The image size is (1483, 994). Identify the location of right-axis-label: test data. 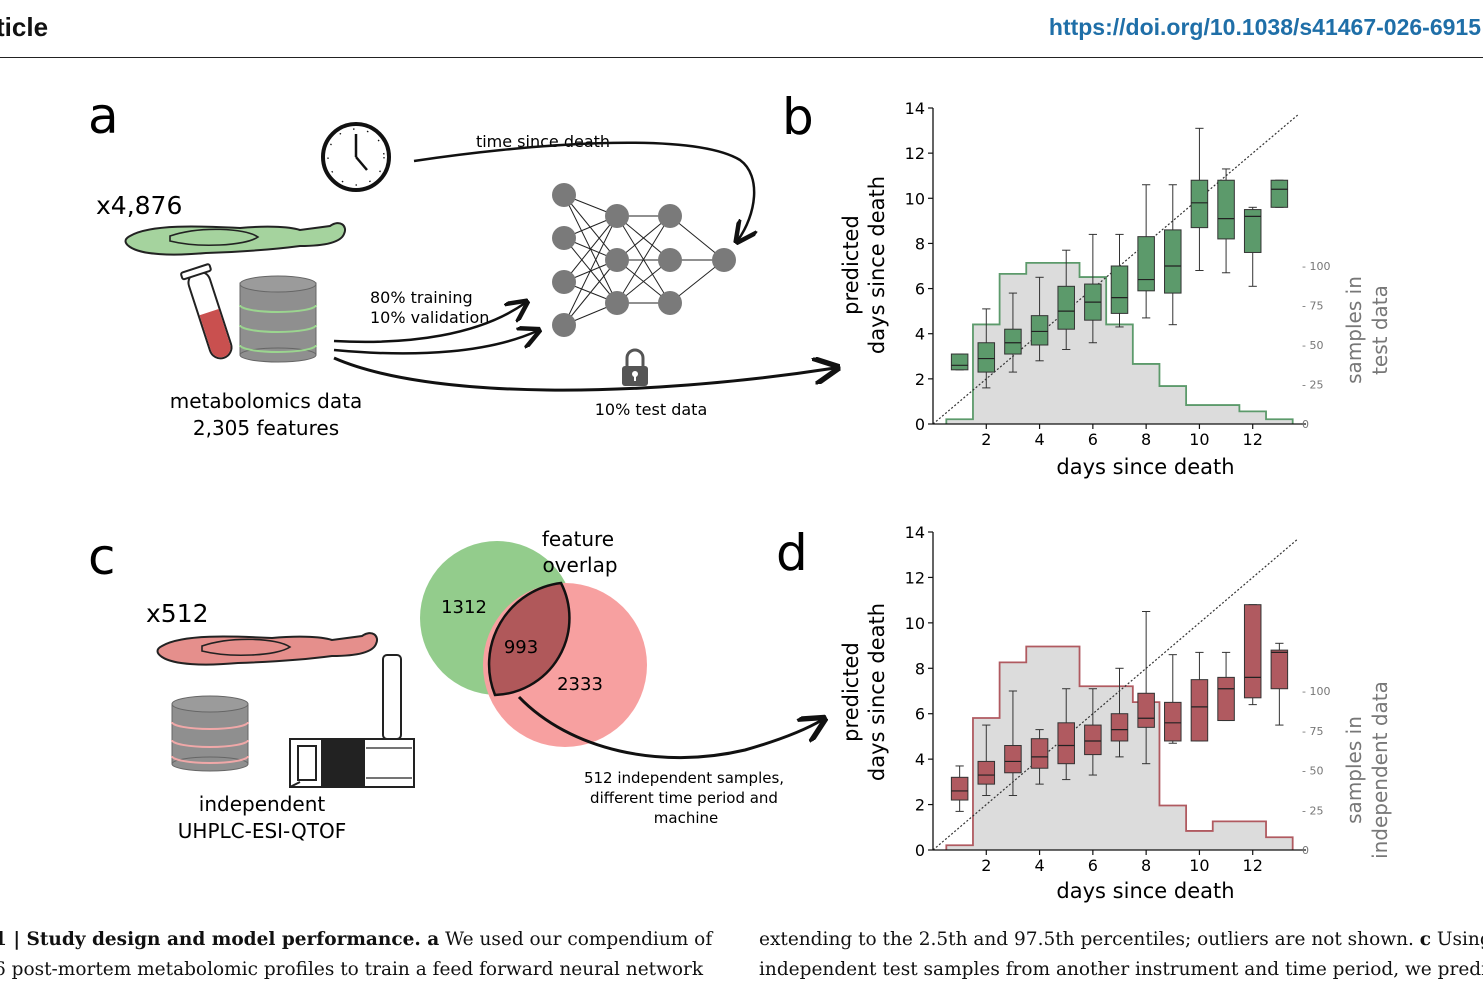
(1380, 330).